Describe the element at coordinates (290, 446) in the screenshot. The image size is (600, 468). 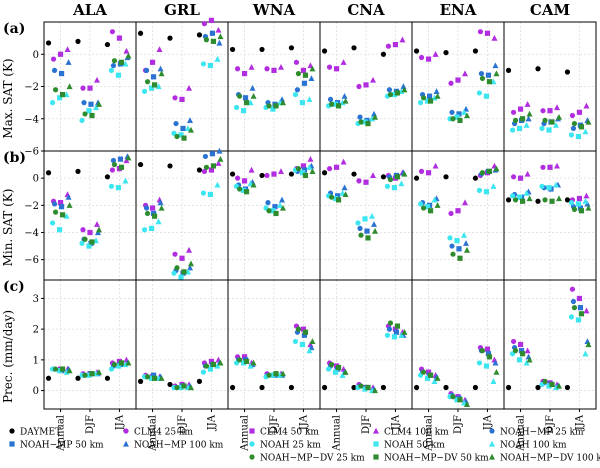
I see `legend-label: NOAH 25 km` at that location.